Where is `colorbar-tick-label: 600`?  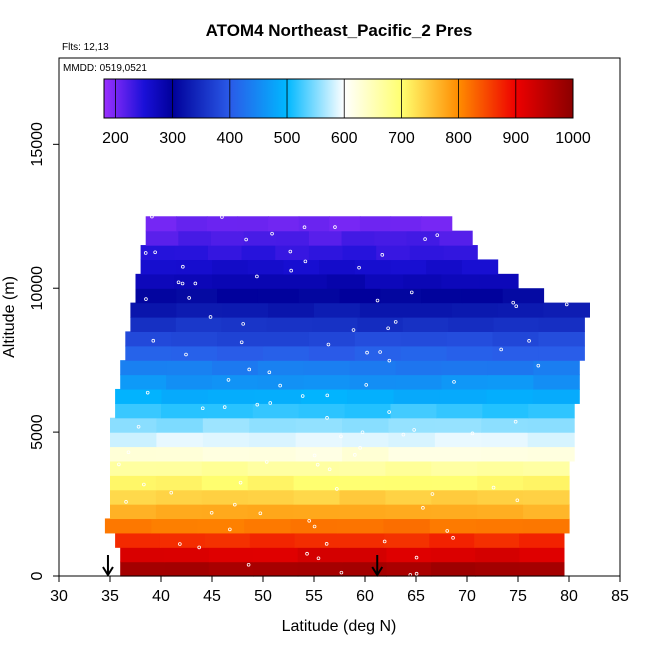
colorbar-tick-label: 600 is located at coordinates (344, 138).